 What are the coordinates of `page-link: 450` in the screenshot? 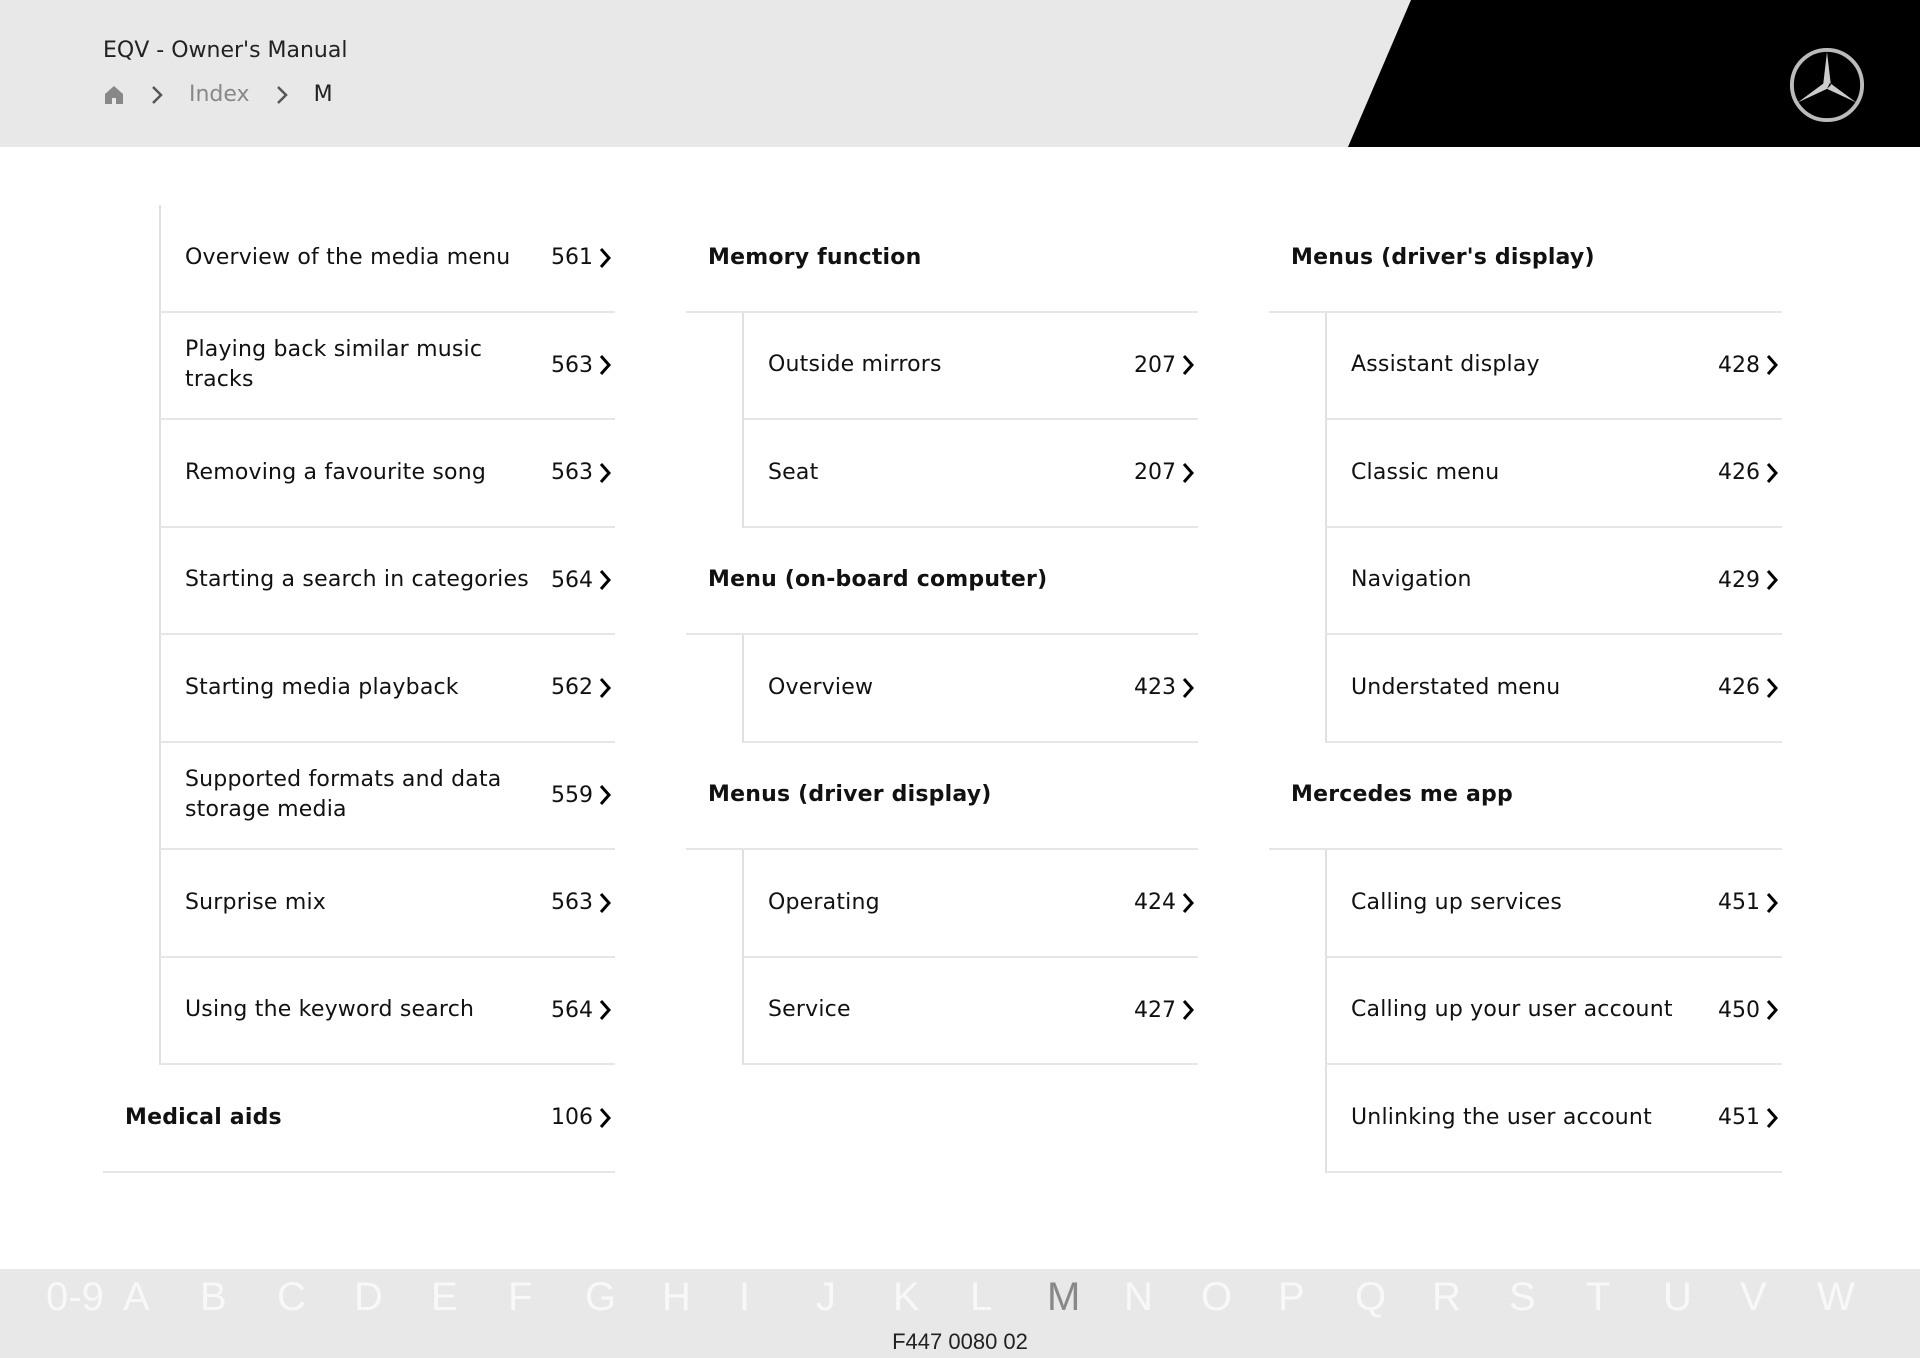 It's located at (1748, 1010).